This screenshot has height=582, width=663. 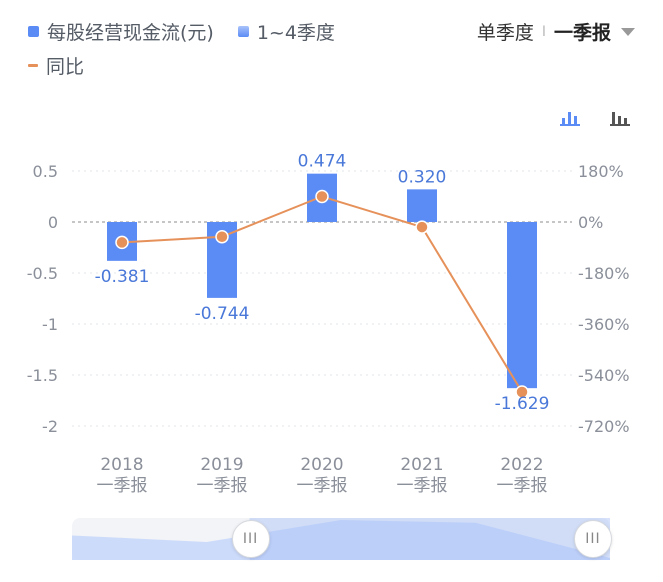 I want to click on period-selected: 一季报, so click(x=582, y=33).